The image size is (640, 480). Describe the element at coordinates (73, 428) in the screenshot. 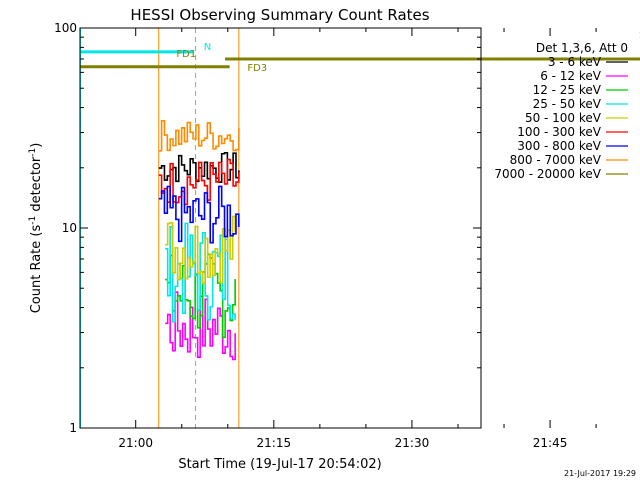

I see `y-tick-label-0: 1` at that location.